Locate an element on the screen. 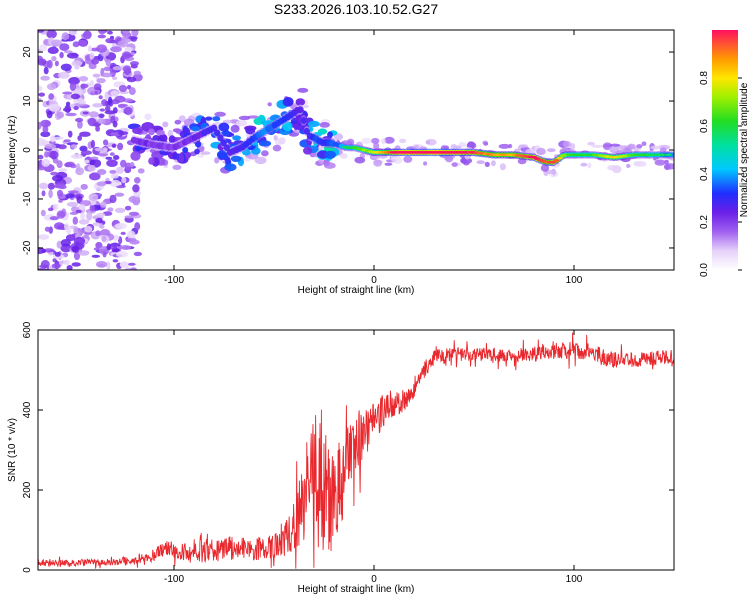  colorbar-tick-label: 0.4 is located at coordinates (704, 174).